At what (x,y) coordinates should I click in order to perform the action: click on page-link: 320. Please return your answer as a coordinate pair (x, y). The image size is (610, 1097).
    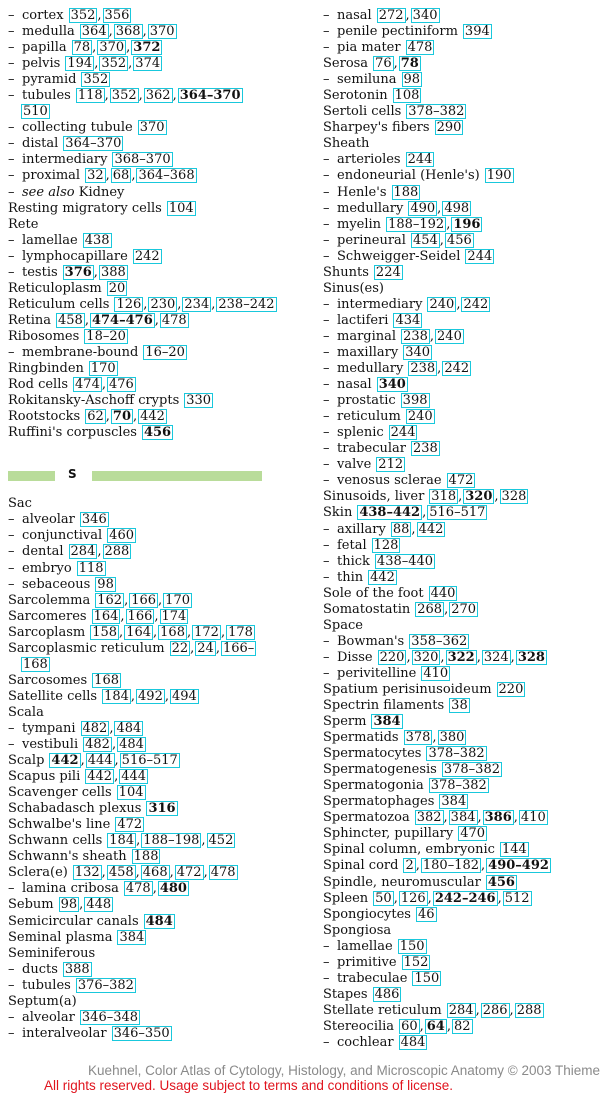
    Looking at the image, I should click on (479, 497).